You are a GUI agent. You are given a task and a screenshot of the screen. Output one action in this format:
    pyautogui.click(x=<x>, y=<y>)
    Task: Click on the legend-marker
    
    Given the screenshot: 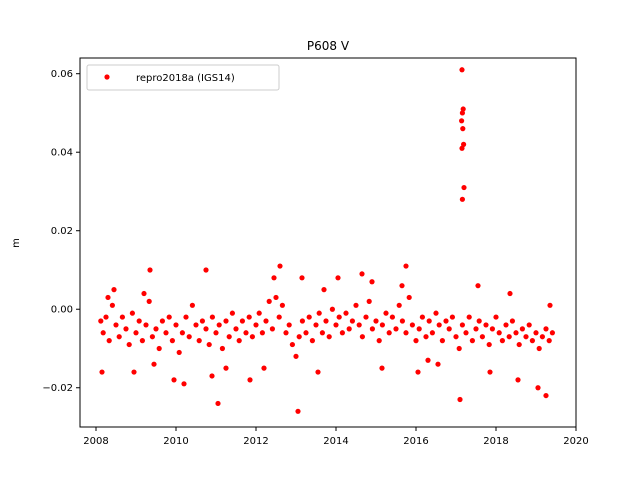 What is the action you would take?
    pyautogui.click(x=107, y=77)
    